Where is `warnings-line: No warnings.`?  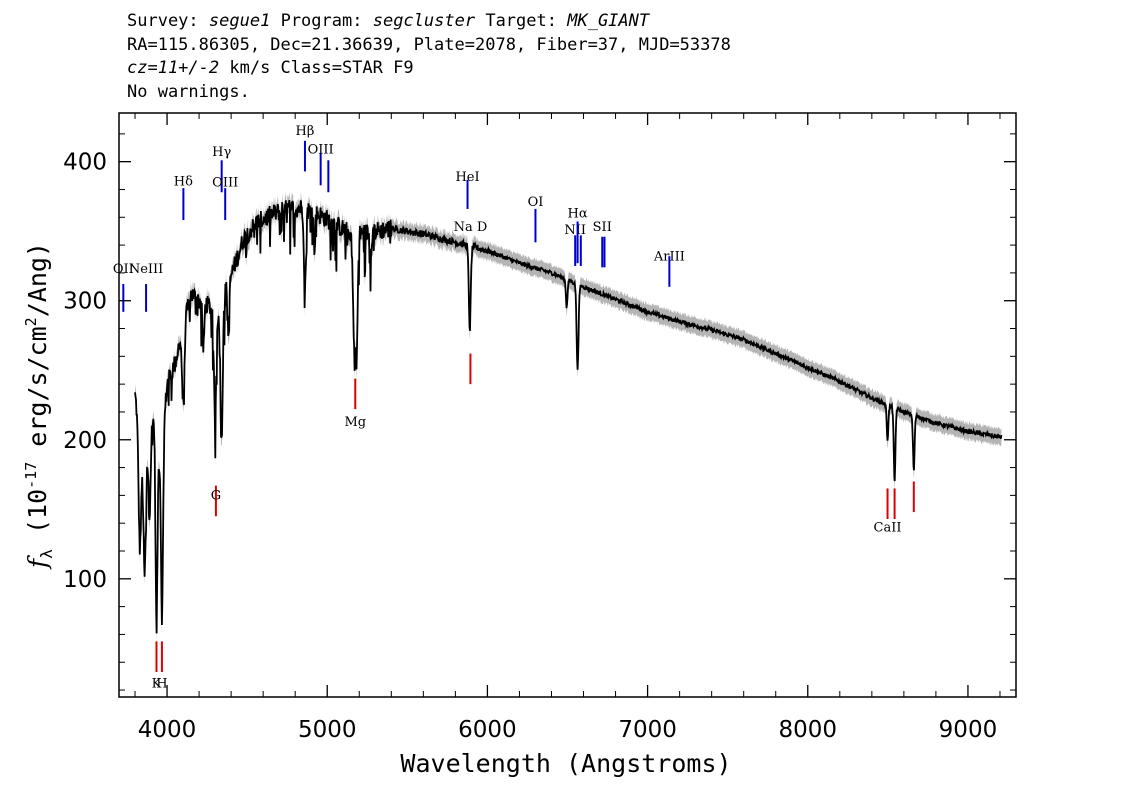 warnings-line: No warnings. is located at coordinates (188, 91).